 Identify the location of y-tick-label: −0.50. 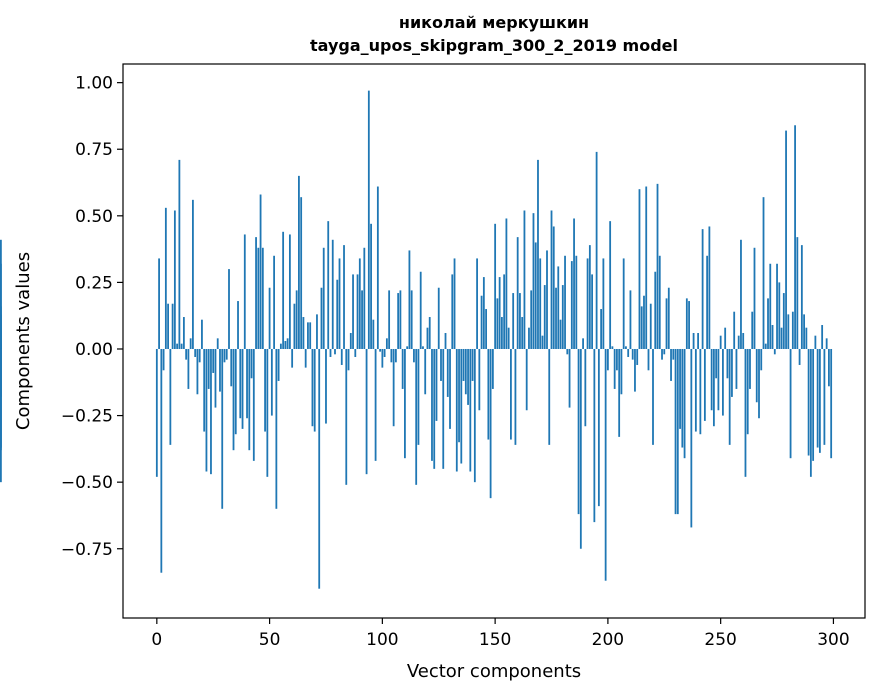
(87, 483).